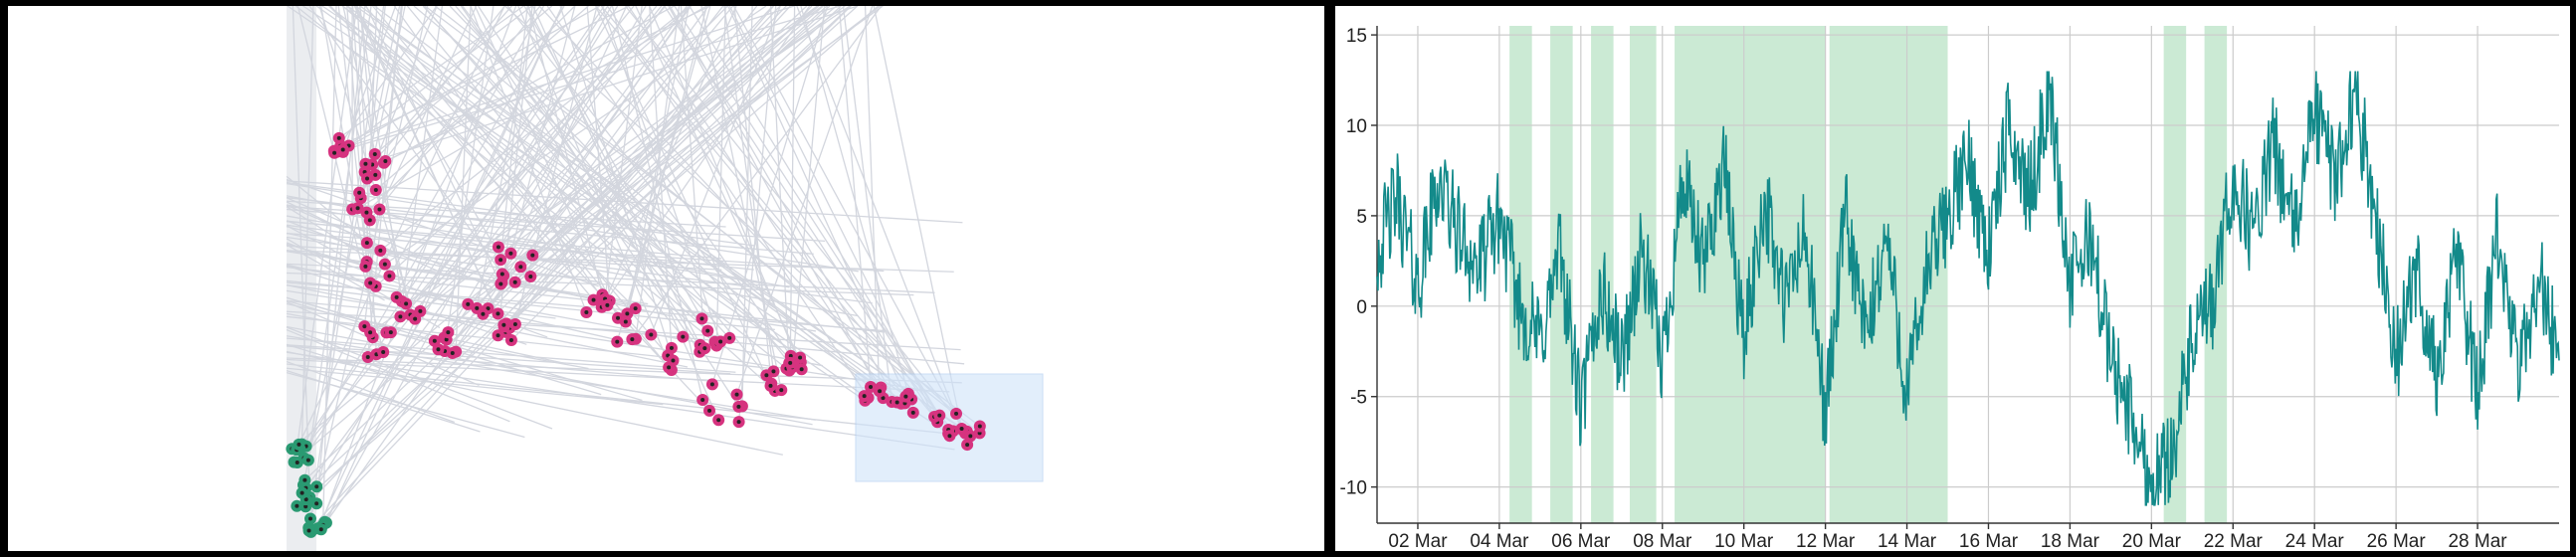 This screenshot has width=2576, height=557. What do you see at coordinates (1520, 274) in the screenshot?
I see `shaded-range` at bounding box center [1520, 274].